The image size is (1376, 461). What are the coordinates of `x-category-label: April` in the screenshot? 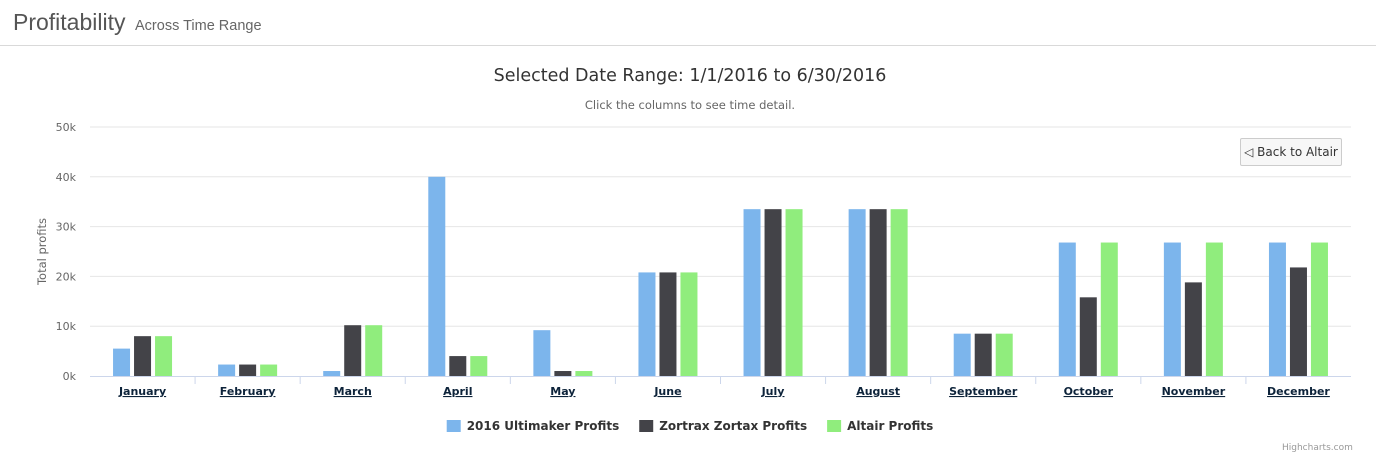 It's located at (457, 391).